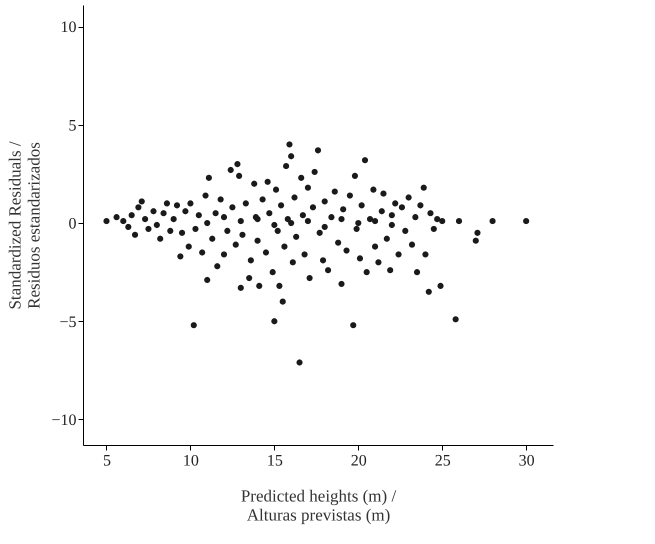 The image size is (655, 544). I want to click on y-tick-label: 0, so click(72, 224).